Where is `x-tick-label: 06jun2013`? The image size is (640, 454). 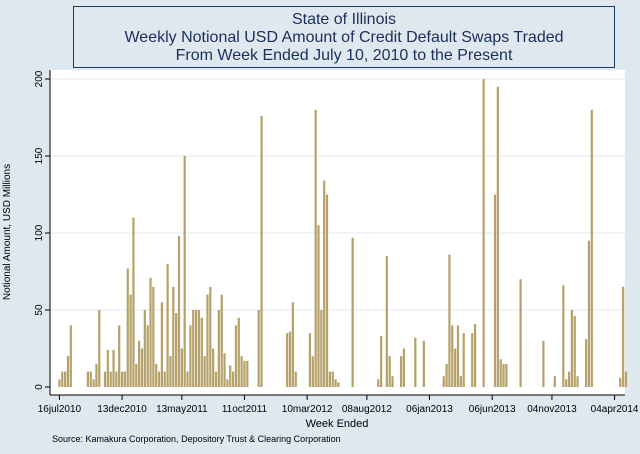
x-tick-label: 06jun2013 is located at coordinates (492, 409).